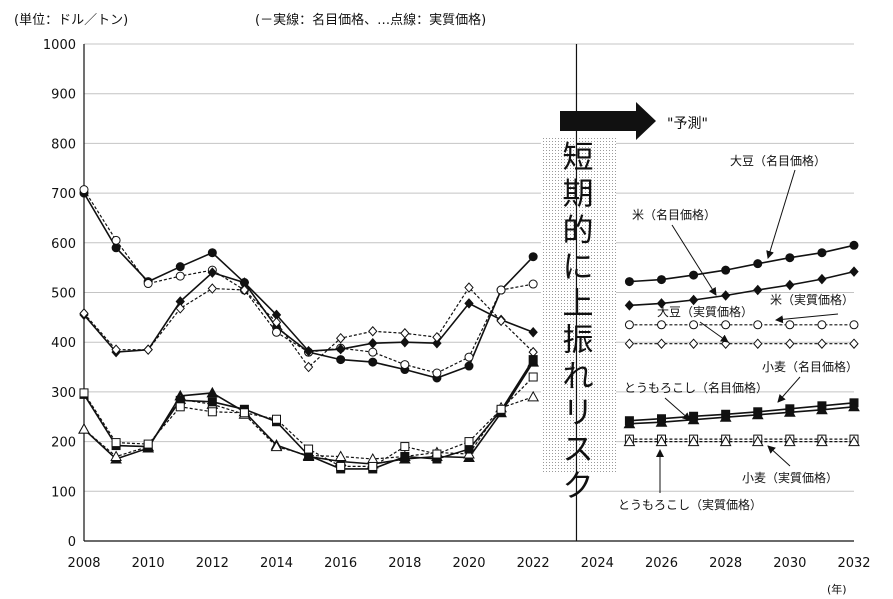  I want to click on upside-risk-label: 短期的に上振れリスク, so click(578, 322).